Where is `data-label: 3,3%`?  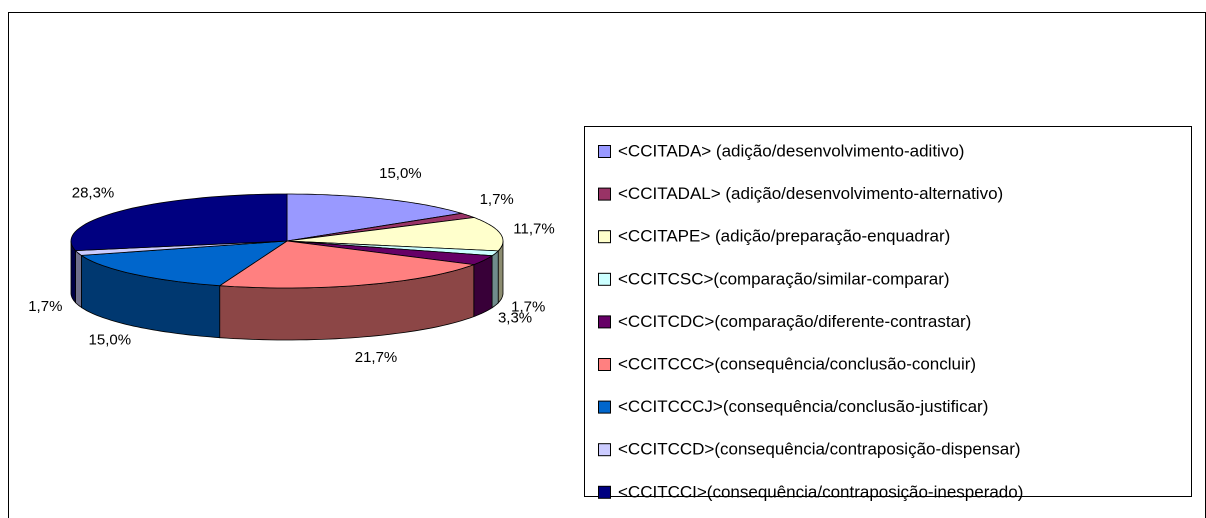
data-label: 3,3% is located at coordinates (515, 317).